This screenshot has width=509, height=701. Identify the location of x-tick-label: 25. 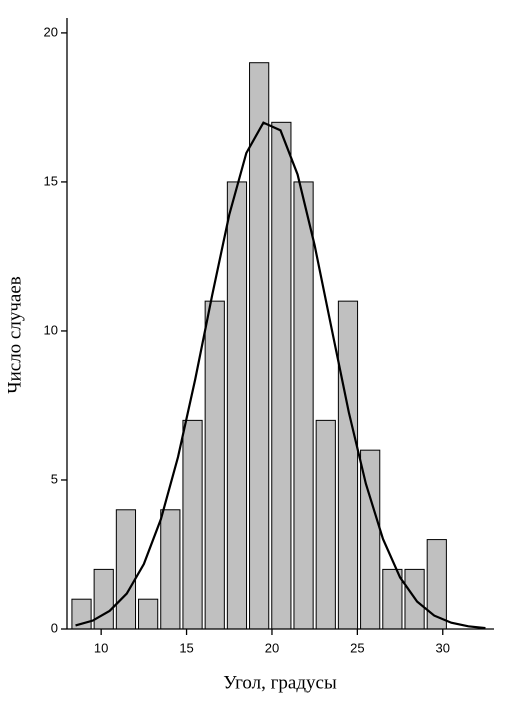
(357, 647).